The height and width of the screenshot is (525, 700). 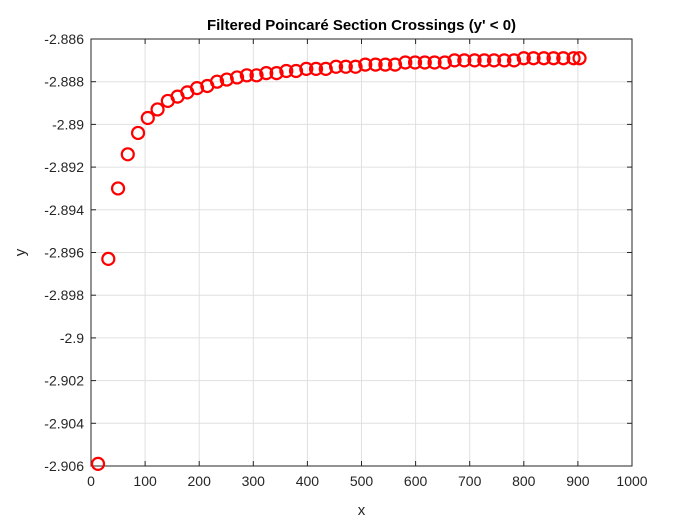 I want to click on y-tick-label: -2.898, so click(x=64, y=295).